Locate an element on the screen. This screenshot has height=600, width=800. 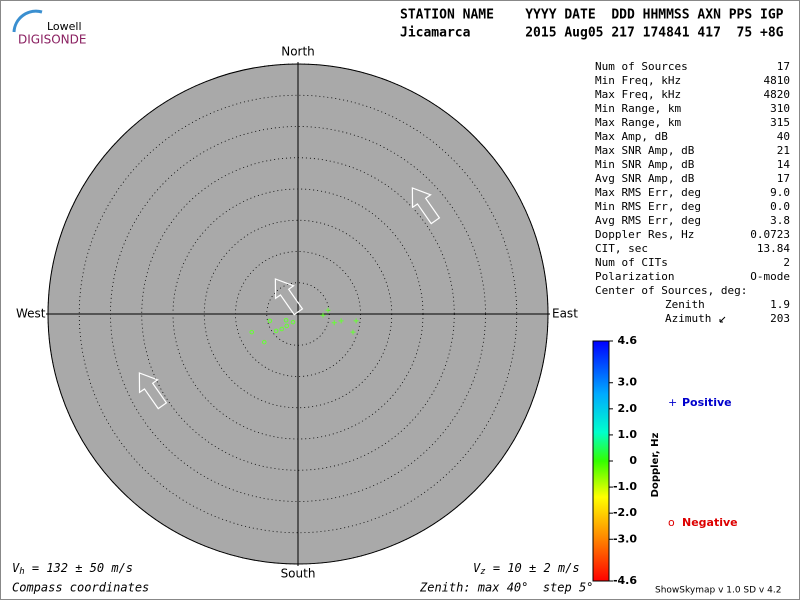
stat-value: 21 is located at coordinates (783, 150).